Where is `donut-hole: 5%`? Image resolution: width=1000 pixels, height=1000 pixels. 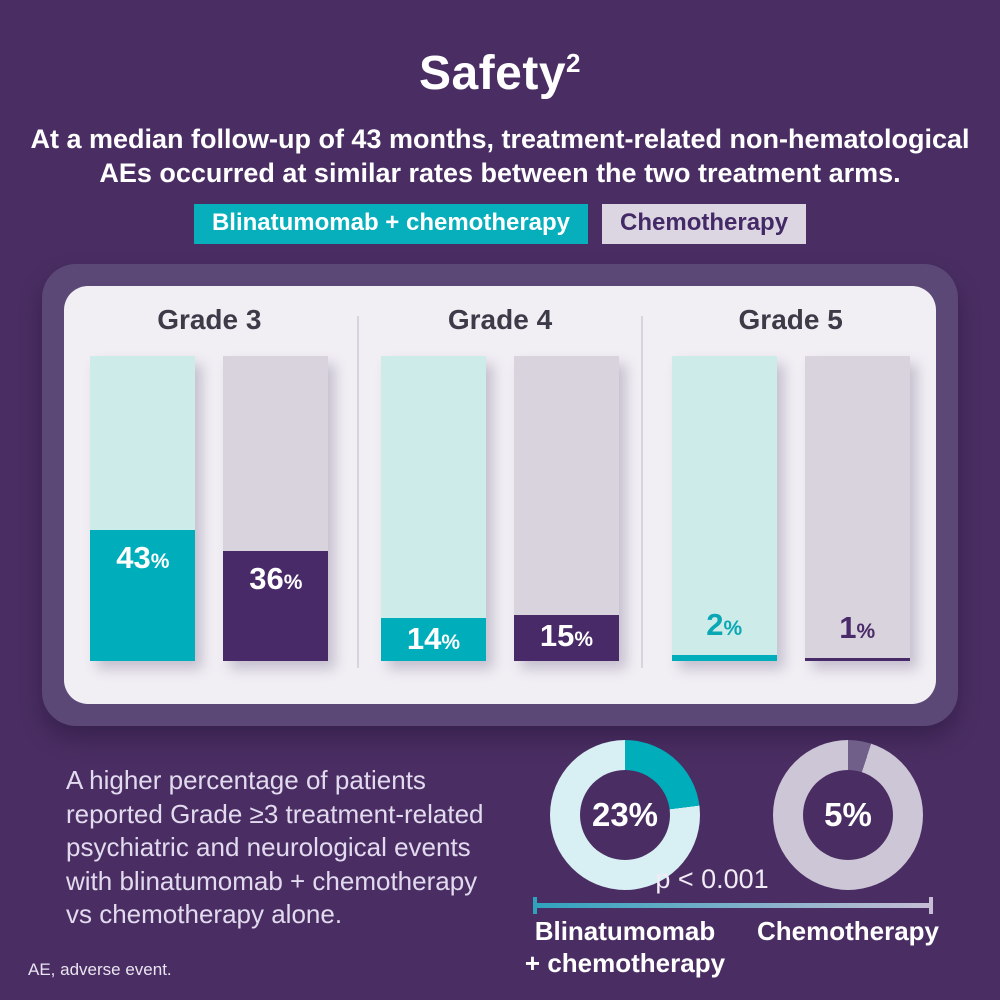
donut-hole: 5% is located at coordinates (848, 815).